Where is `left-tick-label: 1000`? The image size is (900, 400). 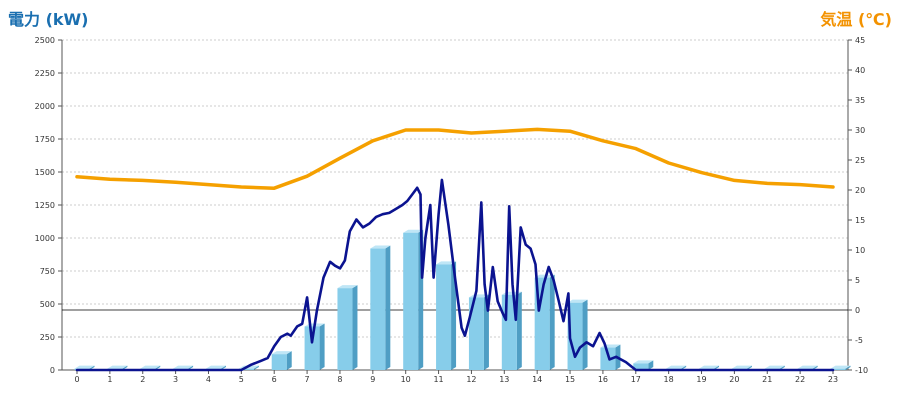
left-tick-label: 1000 is located at coordinates (45, 238).